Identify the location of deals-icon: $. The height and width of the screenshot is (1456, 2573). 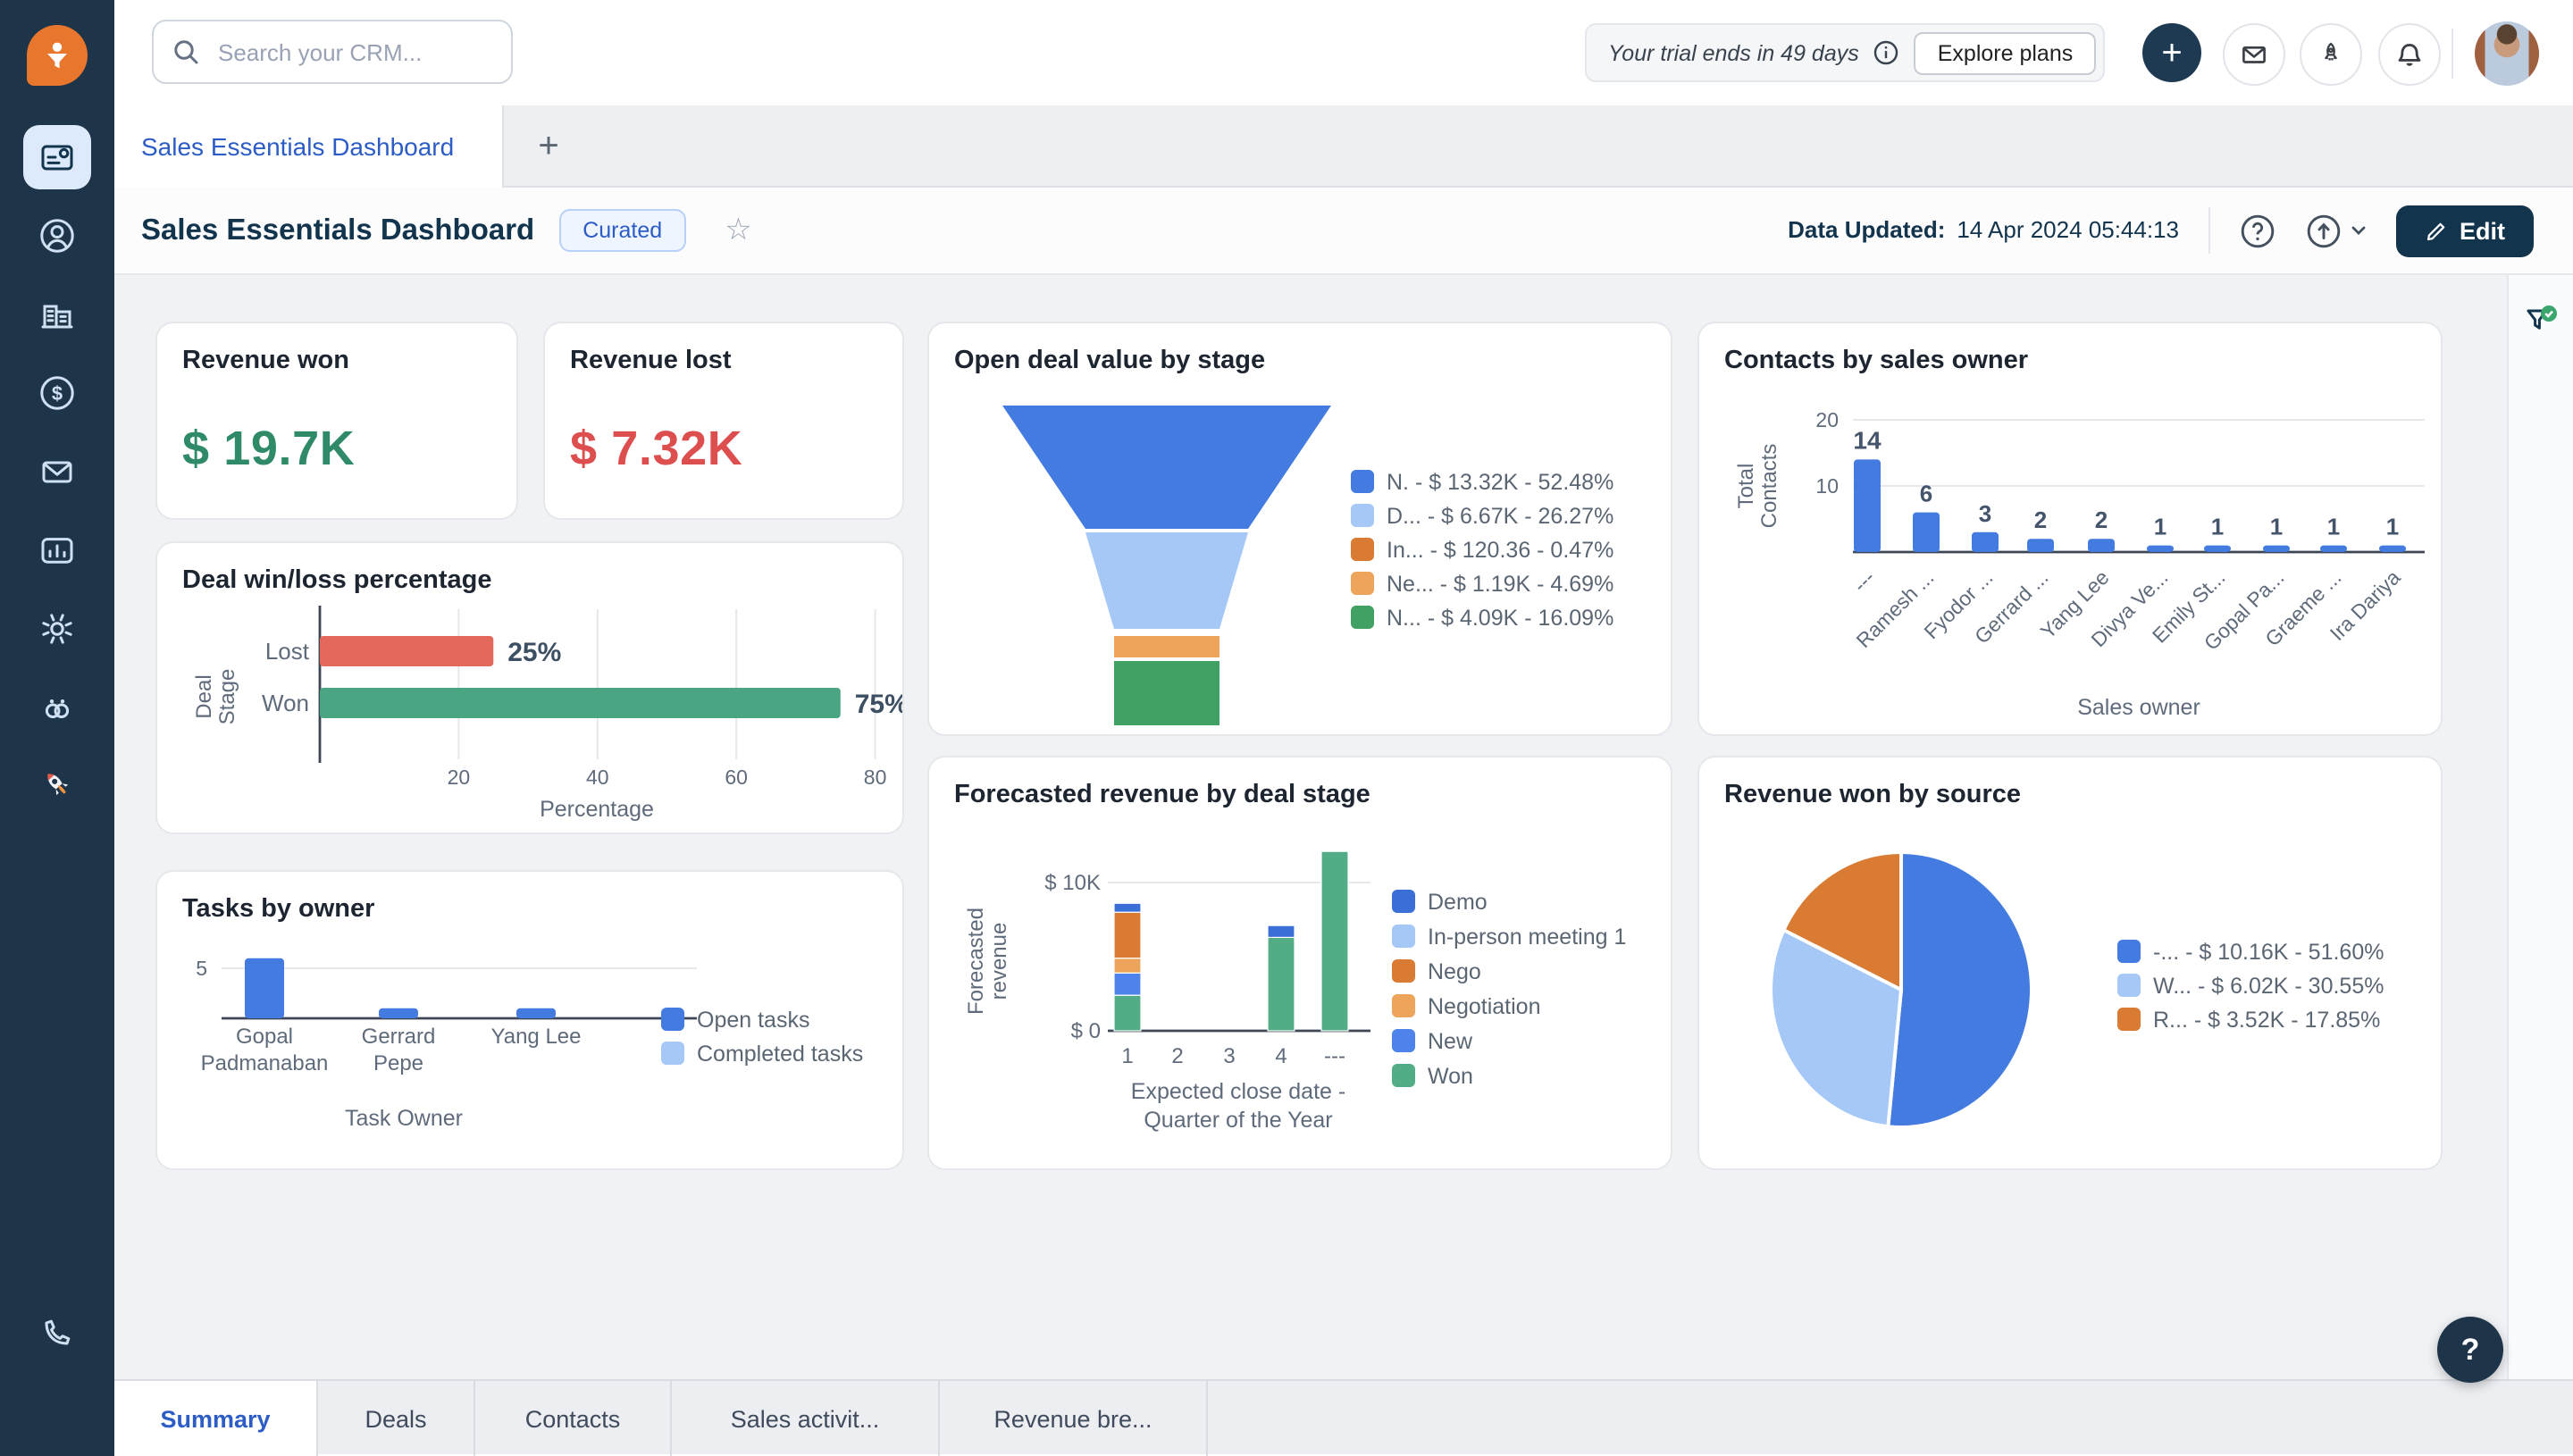
(57, 393).